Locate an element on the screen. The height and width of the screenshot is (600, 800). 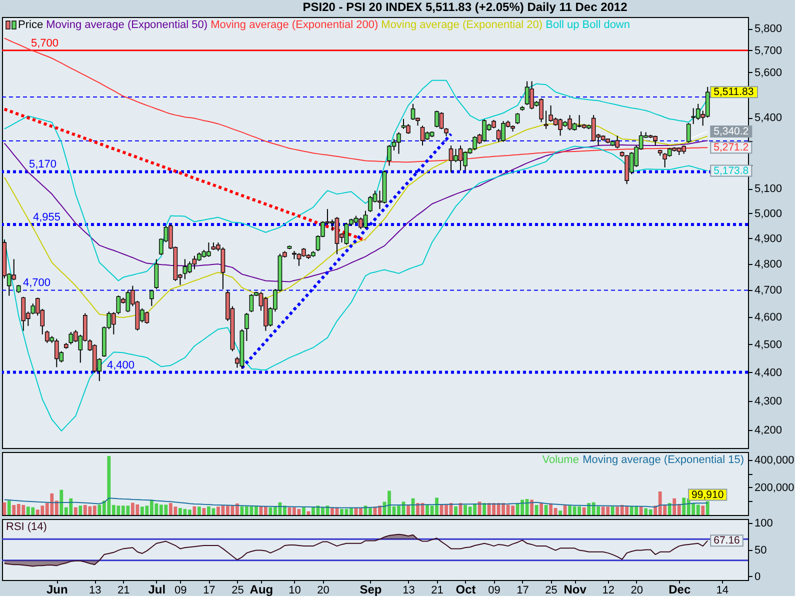
y-tick-label: 4,800 is located at coordinates (768, 264).